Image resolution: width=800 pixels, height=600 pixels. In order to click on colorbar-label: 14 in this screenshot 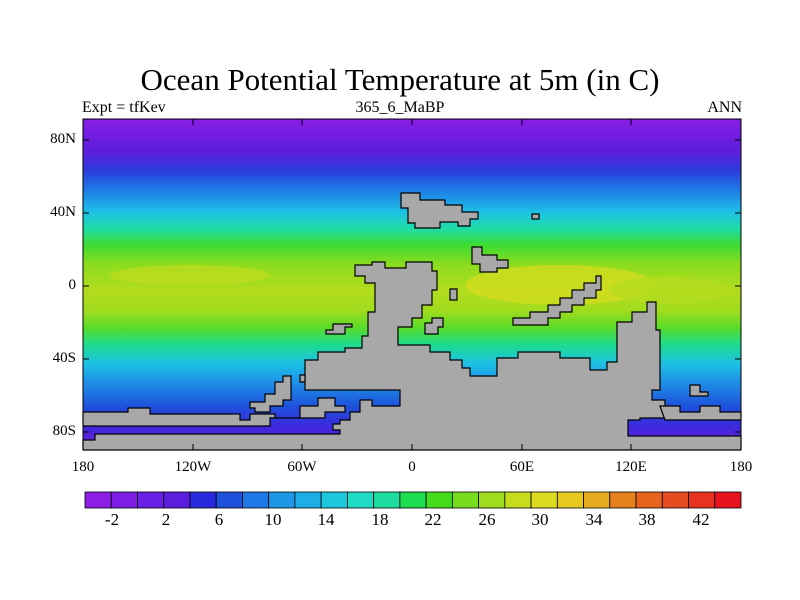, I will do `click(326, 519)`.